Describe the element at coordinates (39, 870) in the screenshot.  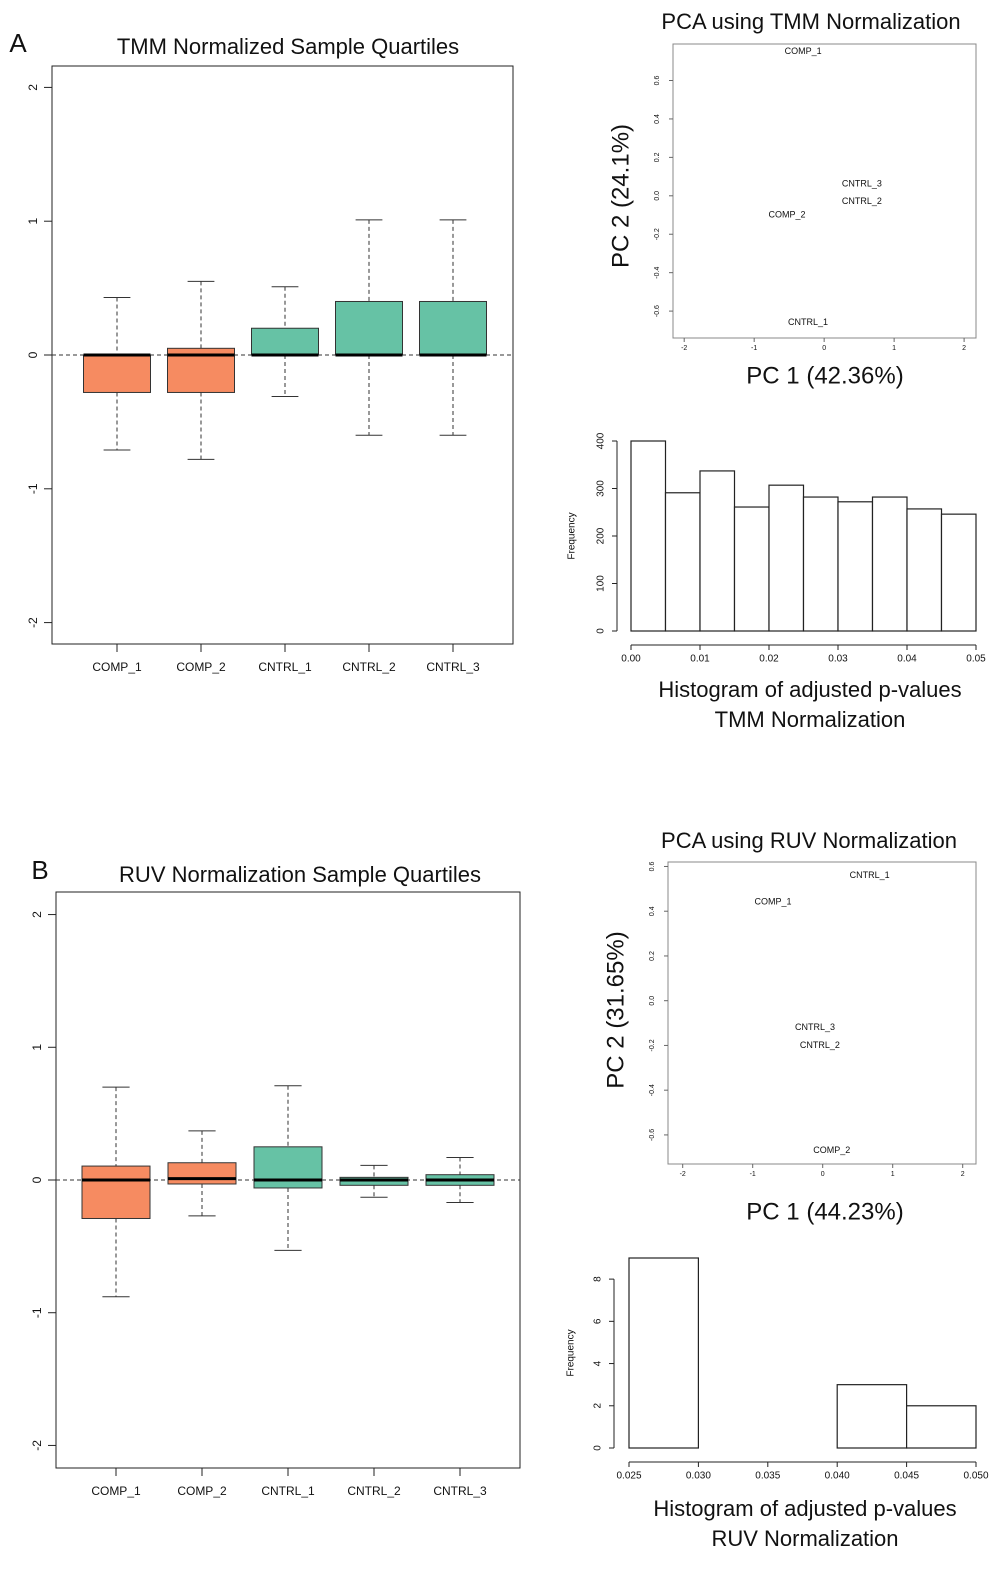
I see `panel-label: B` at that location.